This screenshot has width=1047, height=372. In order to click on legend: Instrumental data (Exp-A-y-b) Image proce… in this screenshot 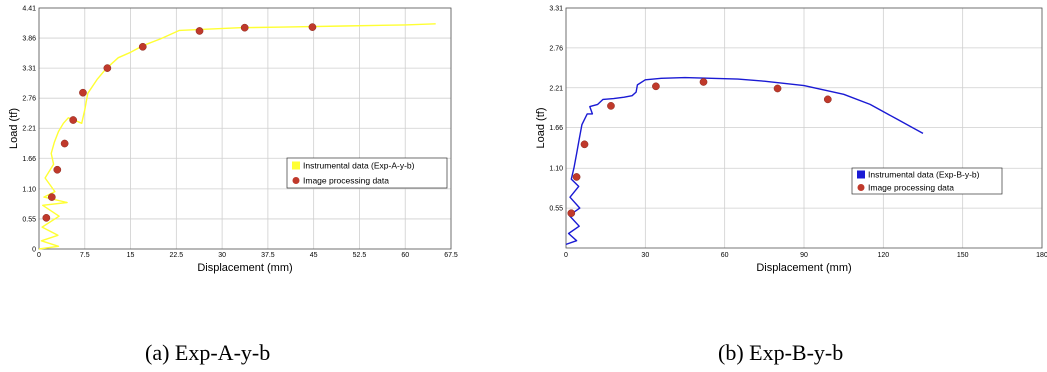, I will do `click(367, 173)`.